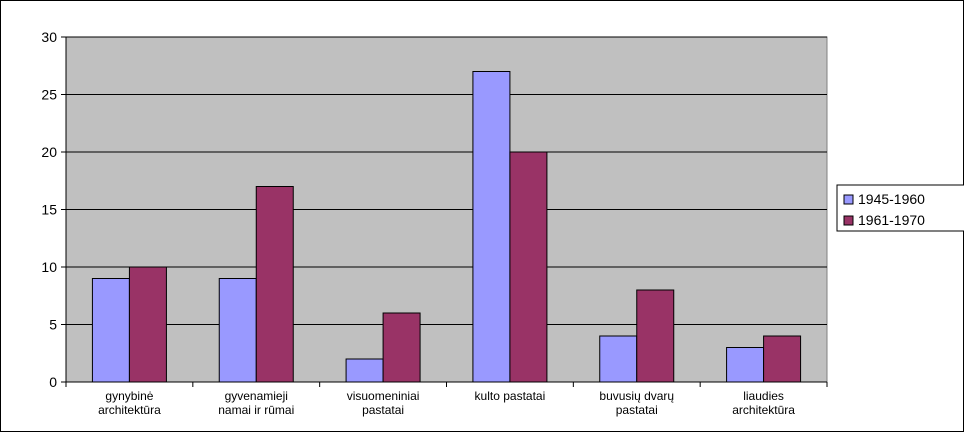  What do you see at coordinates (49, 152) in the screenshot?
I see `y-tick-label: 20` at bounding box center [49, 152].